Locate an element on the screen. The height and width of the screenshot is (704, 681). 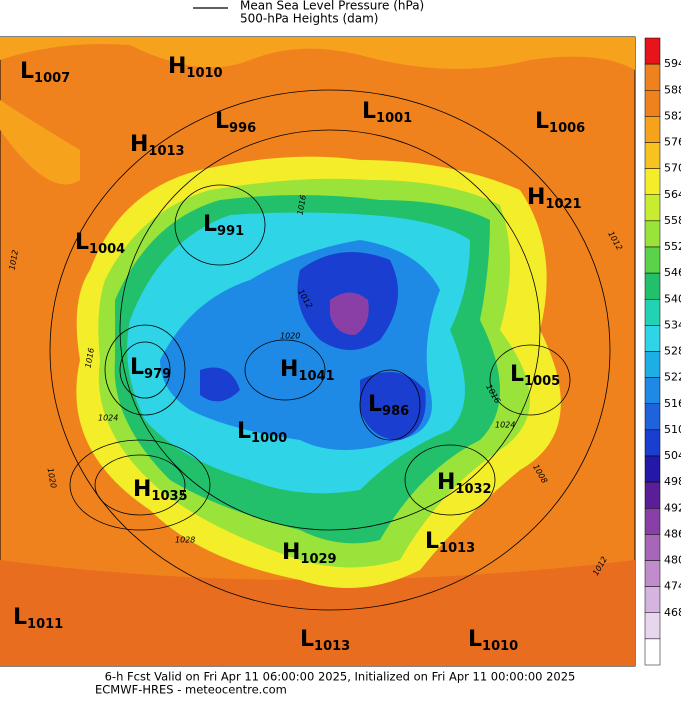
center-value: 1010 is located at coordinates (204, 73).